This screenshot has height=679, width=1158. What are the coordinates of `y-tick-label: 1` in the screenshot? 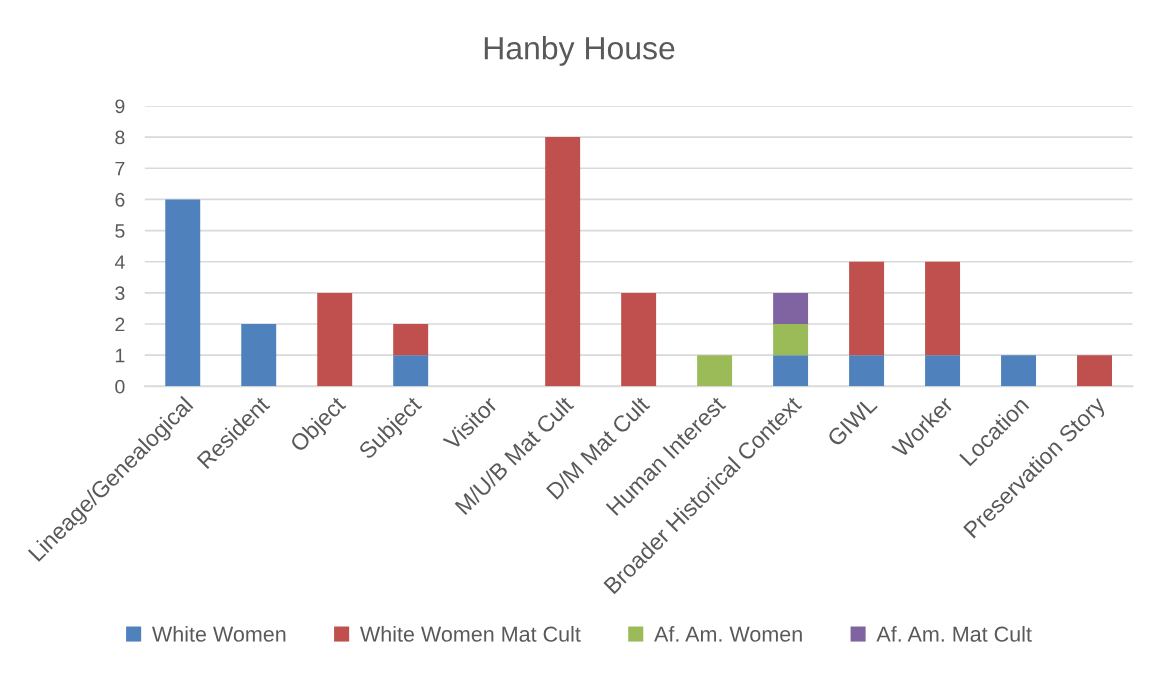 It's located at (120, 355).